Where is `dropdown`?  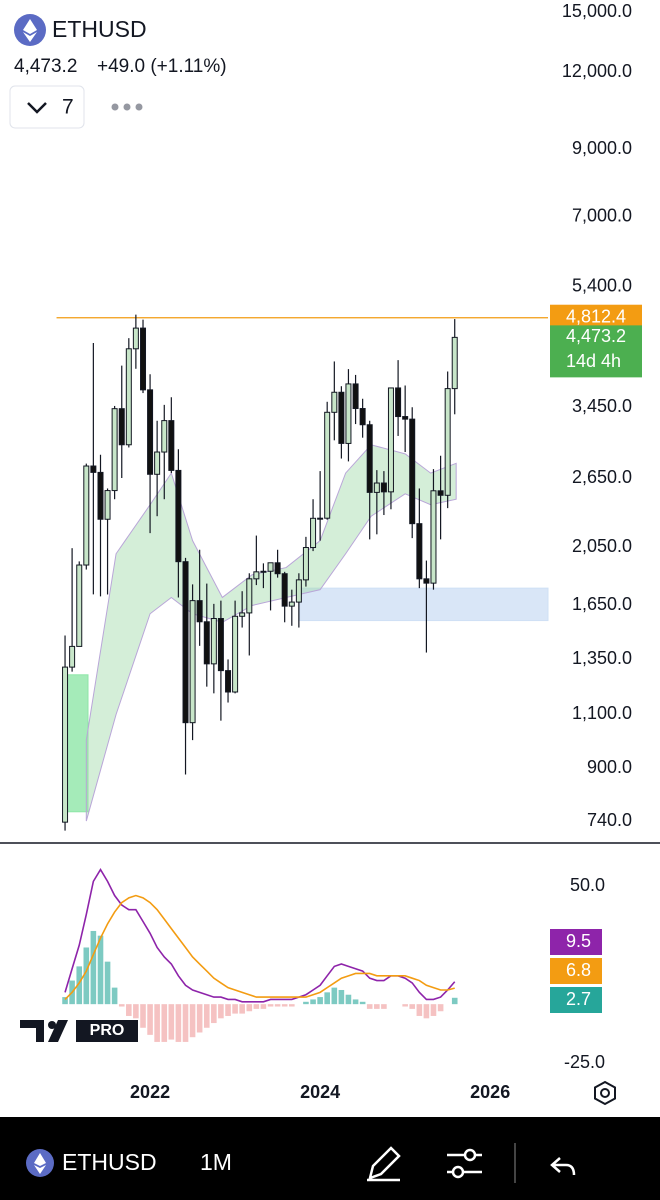 dropdown is located at coordinates (47, 107).